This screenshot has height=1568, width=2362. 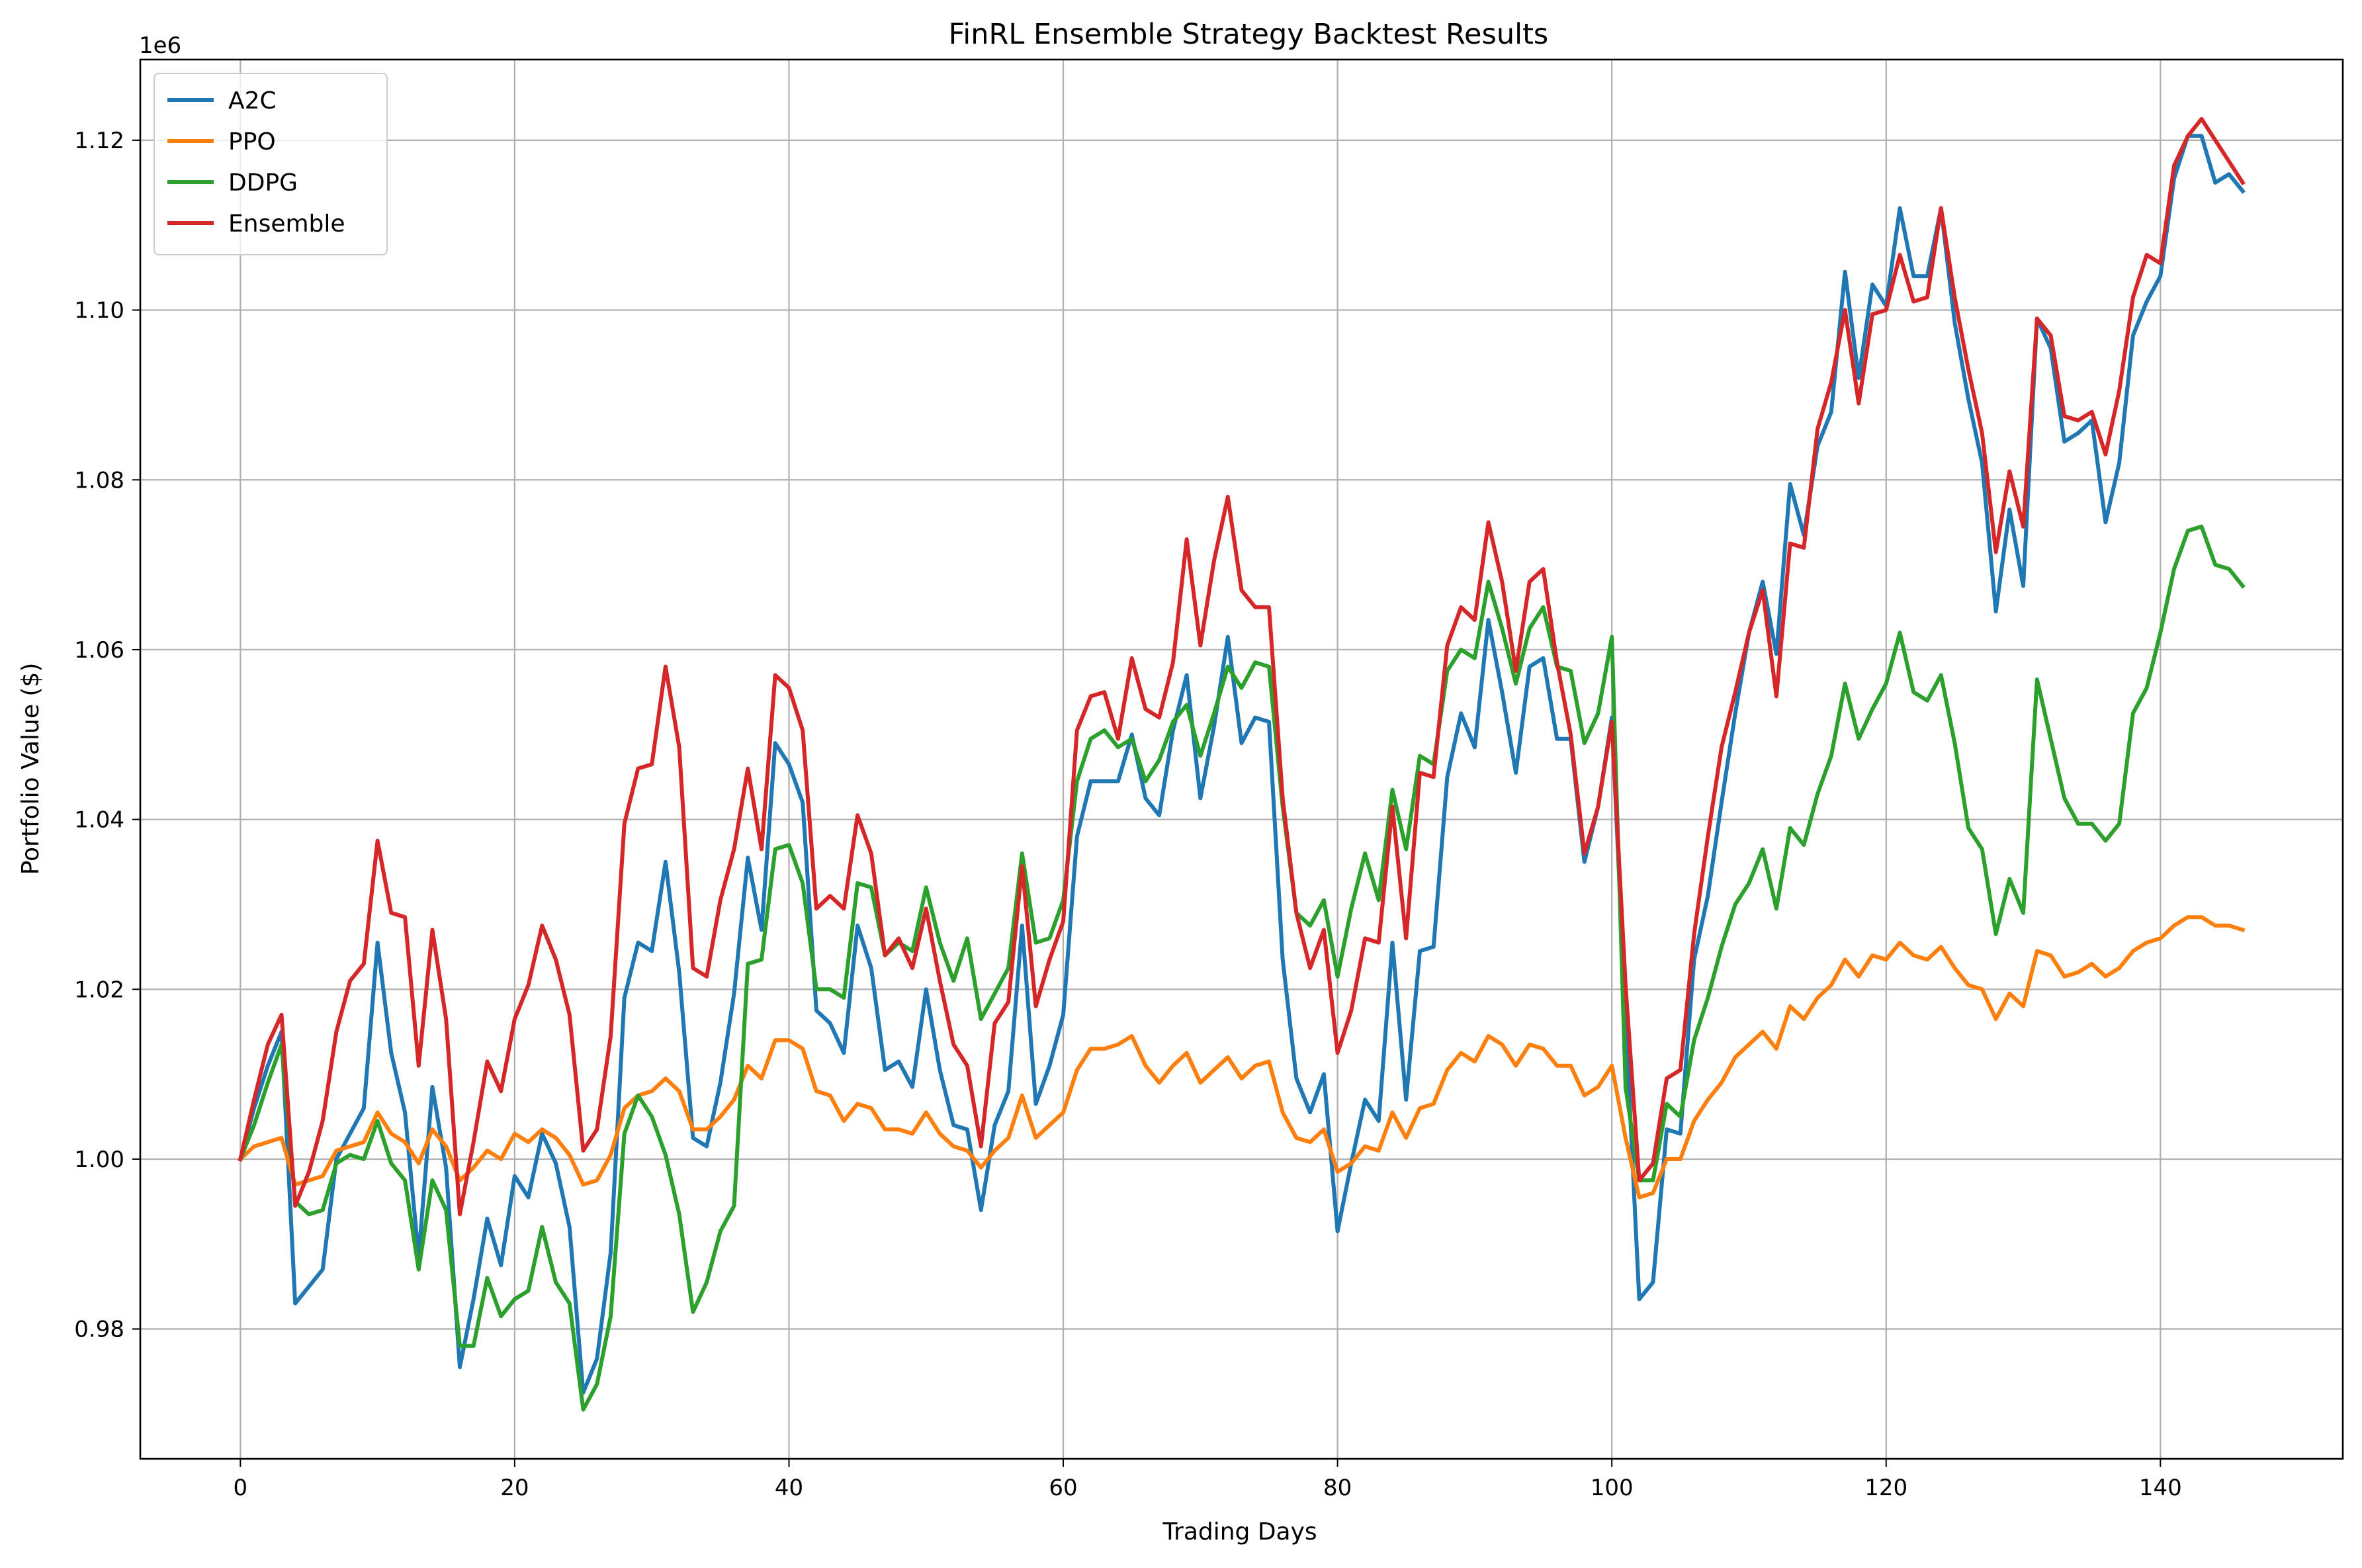 What do you see at coordinates (1249, 35) in the screenshot?
I see `chart-title: FinRL Ensemble Strategy Backtest Results` at bounding box center [1249, 35].